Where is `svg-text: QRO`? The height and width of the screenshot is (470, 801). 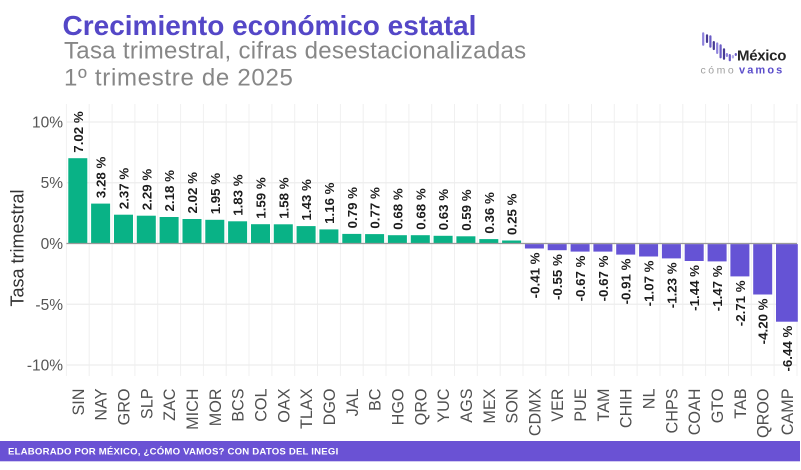
svg-text: QRO is located at coordinates (421, 407).